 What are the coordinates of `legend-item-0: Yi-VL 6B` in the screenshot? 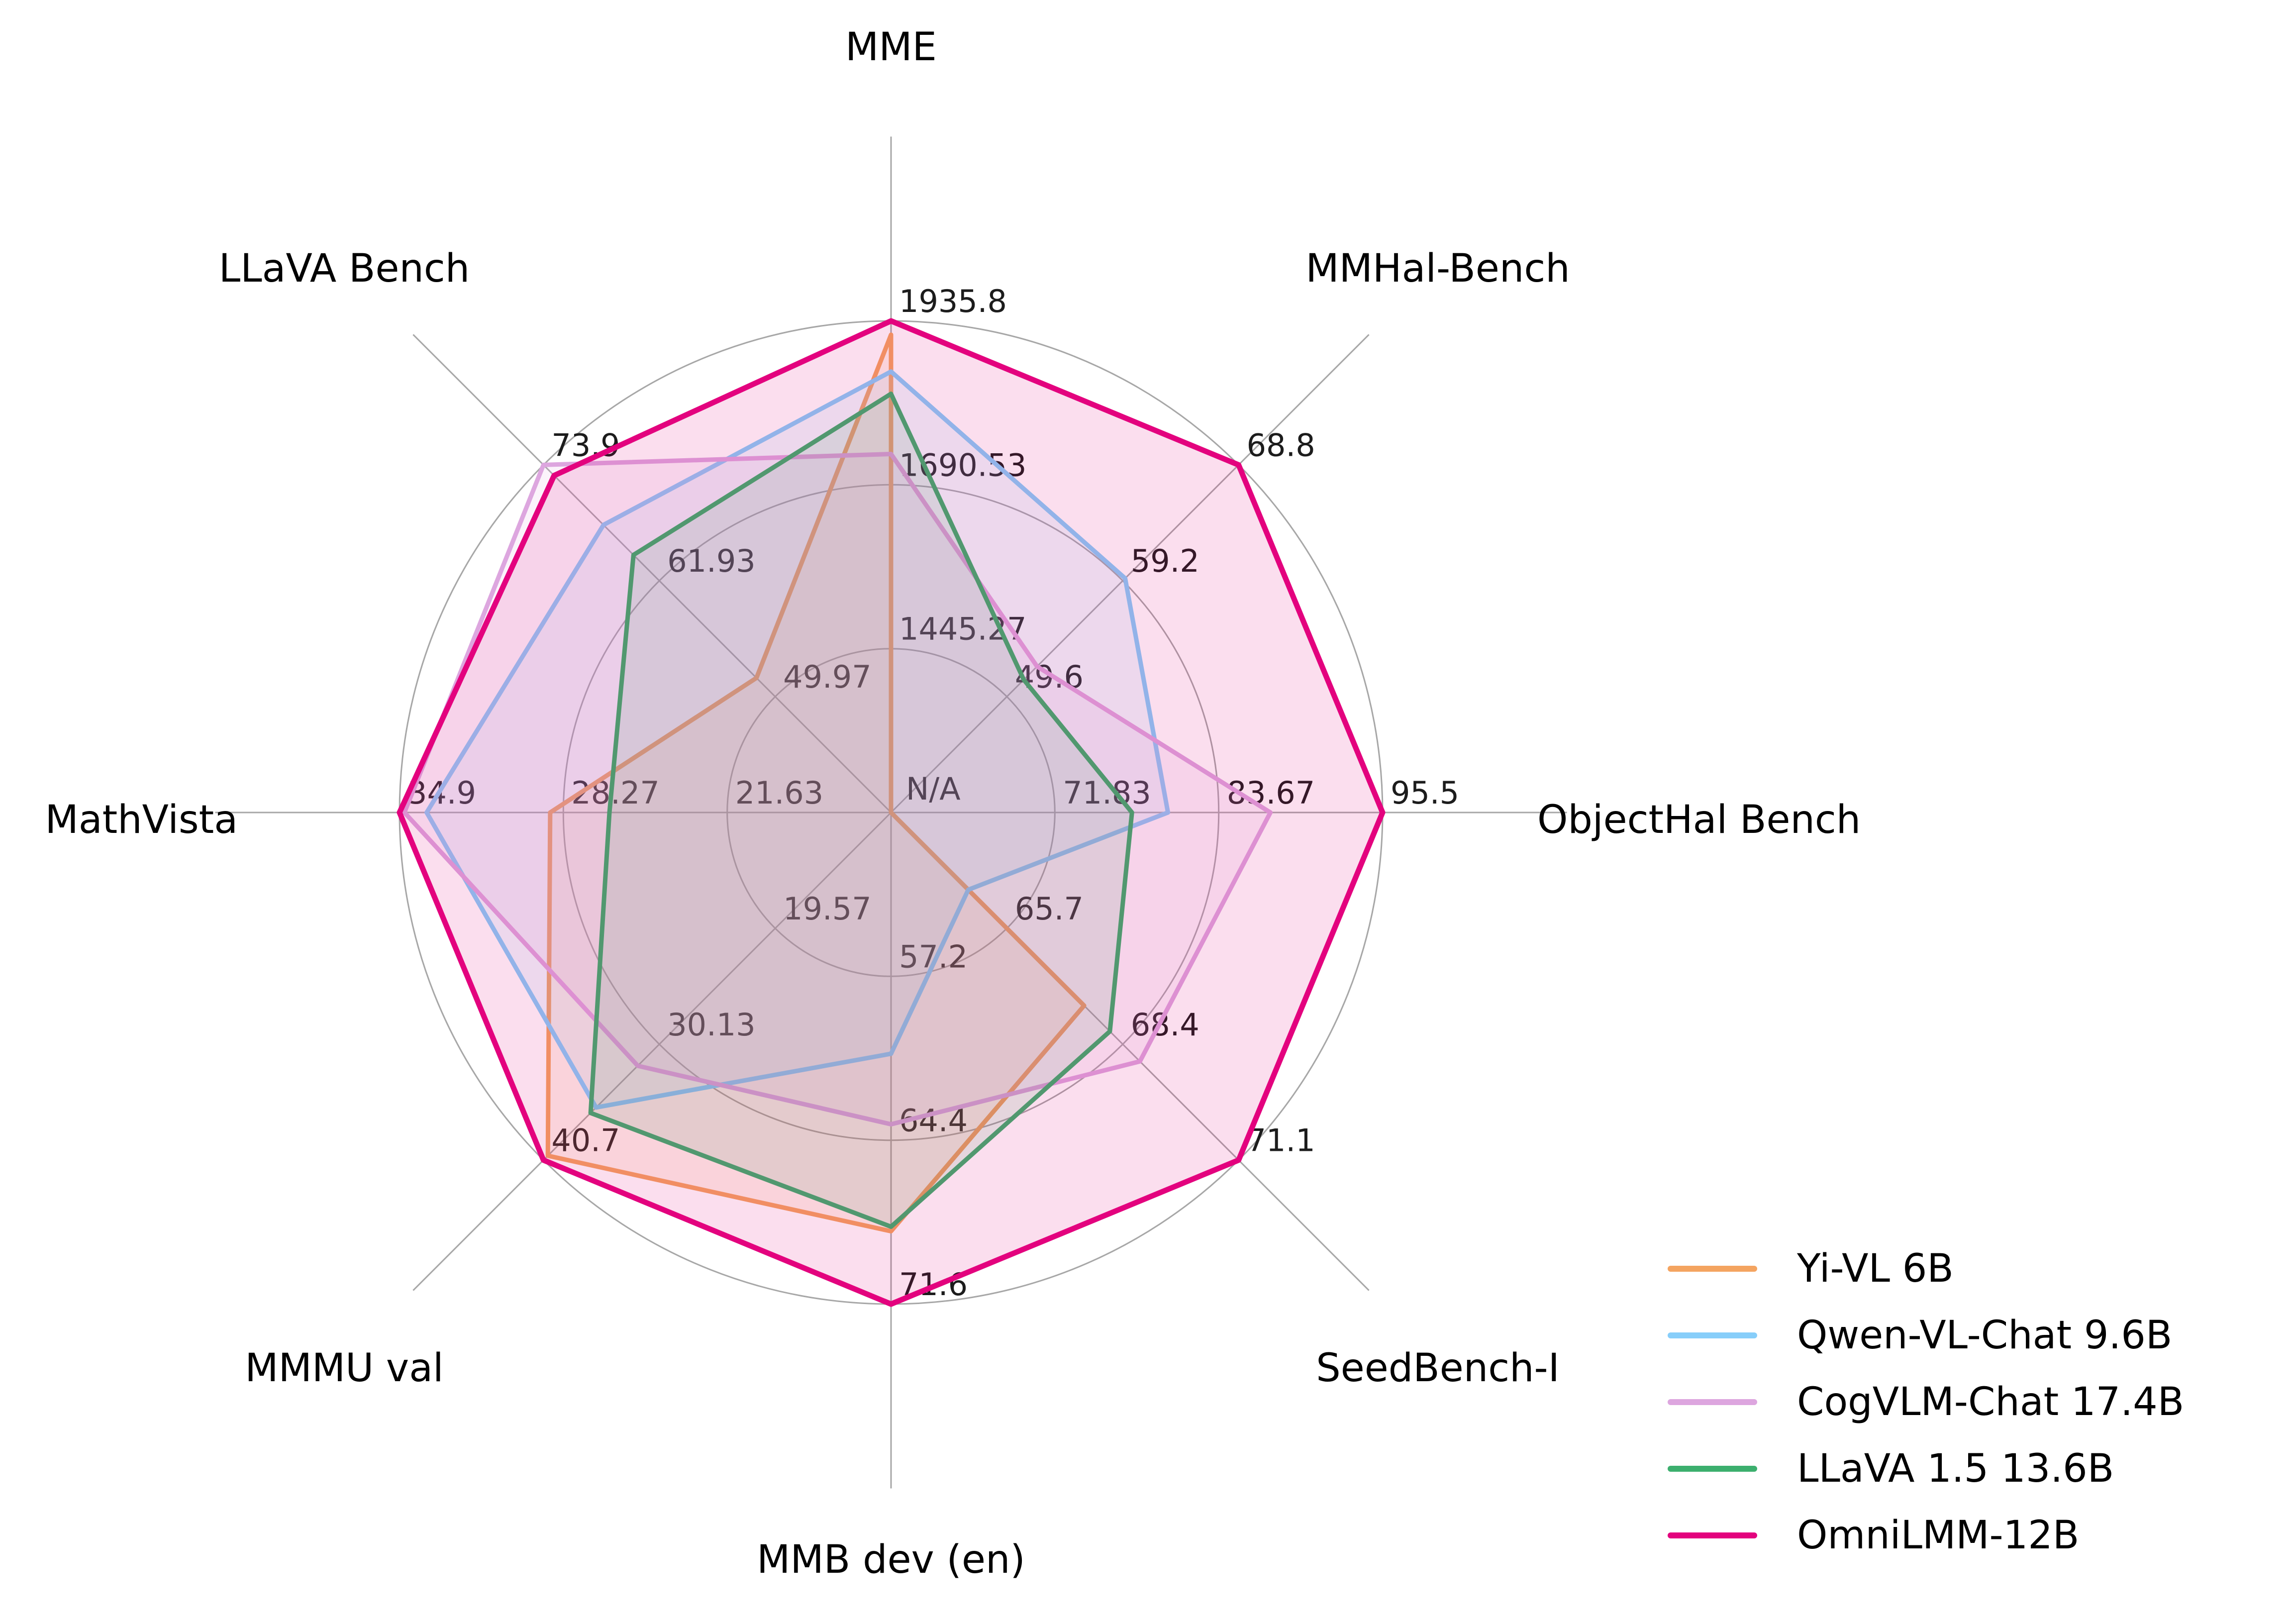 It's located at (1926, 1268).